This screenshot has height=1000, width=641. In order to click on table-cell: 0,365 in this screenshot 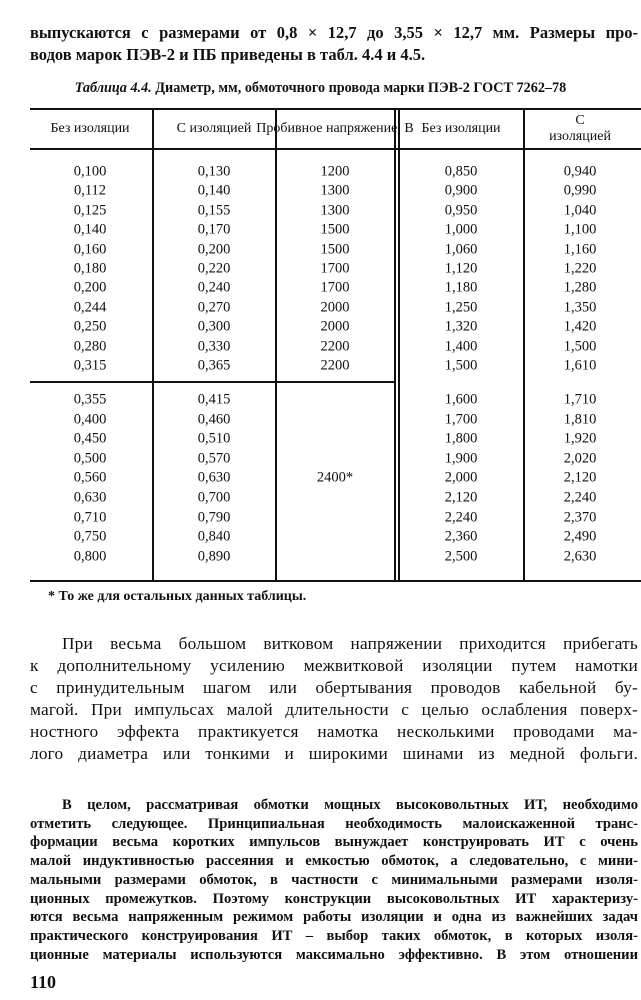, I will do `click(214, 365)`.